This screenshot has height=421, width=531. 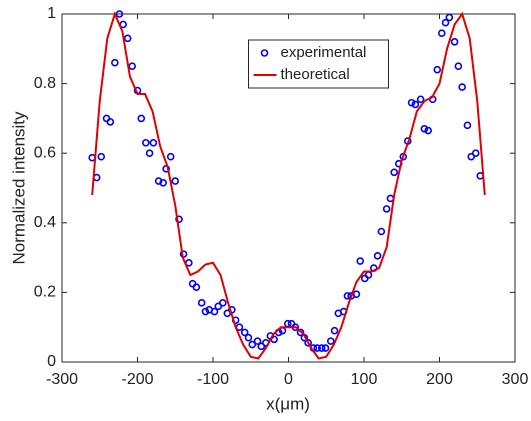 I want to click on x-tick-label: 100, so click(x=364, y=379).